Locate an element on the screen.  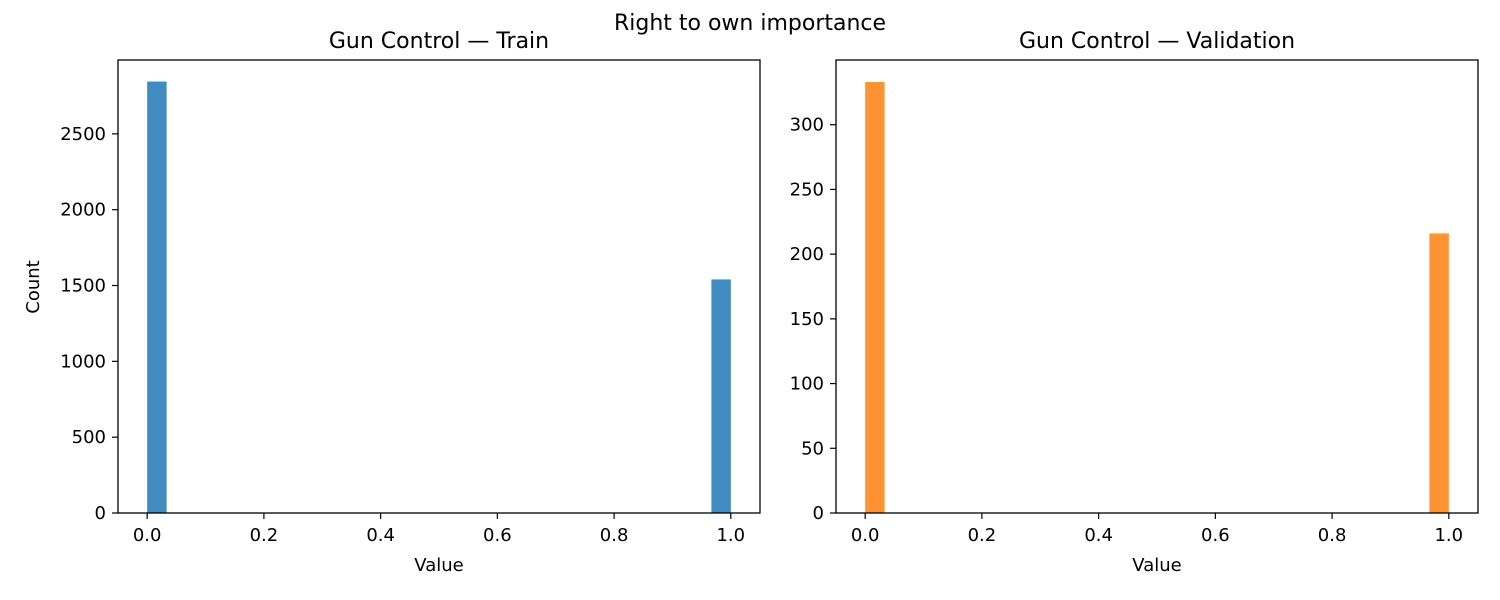
train-y-ticks: 0 500 1000 1500 2000 2500 is located at coordinates (89, 324).